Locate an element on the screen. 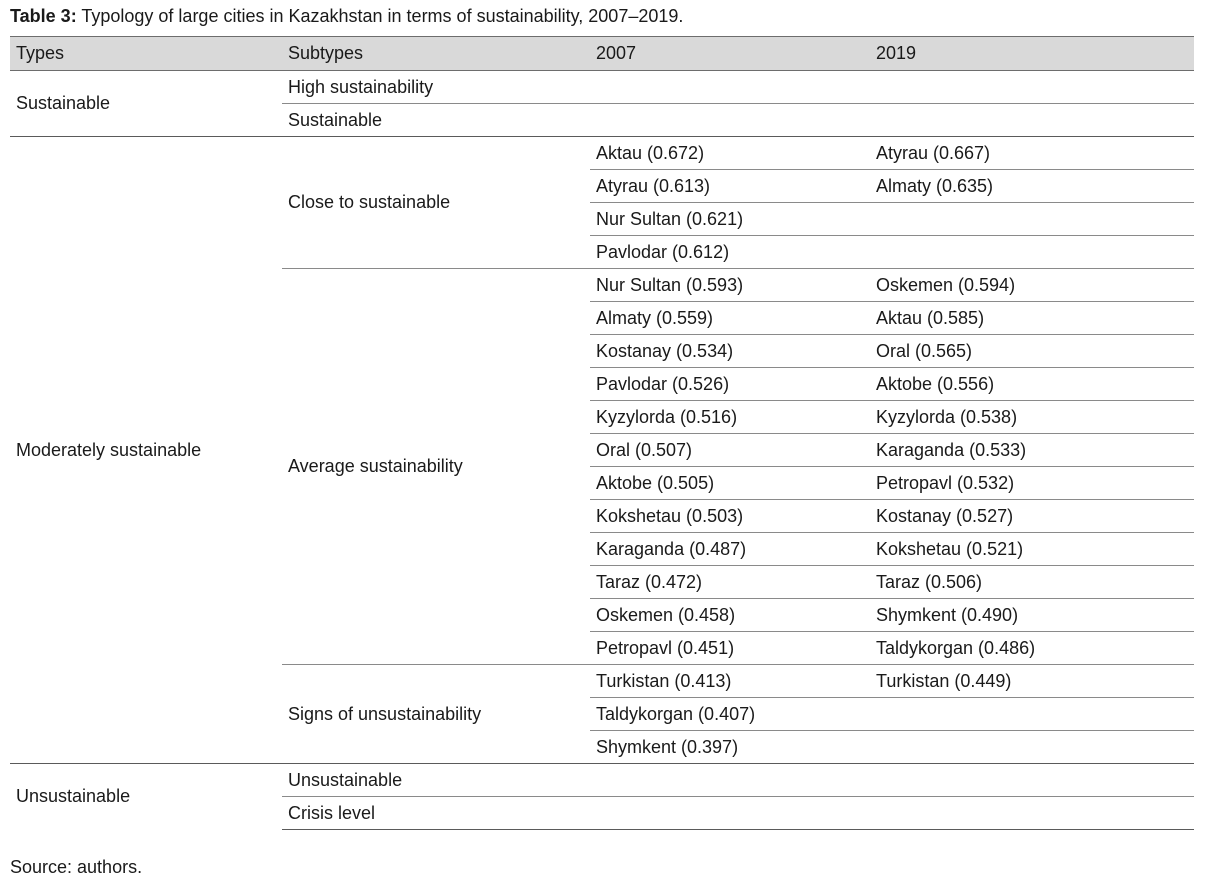 This screenshot has height=881, width=1211. value-cell-2019: Oskemen (0.594) is located at coordinates (1032, 285).